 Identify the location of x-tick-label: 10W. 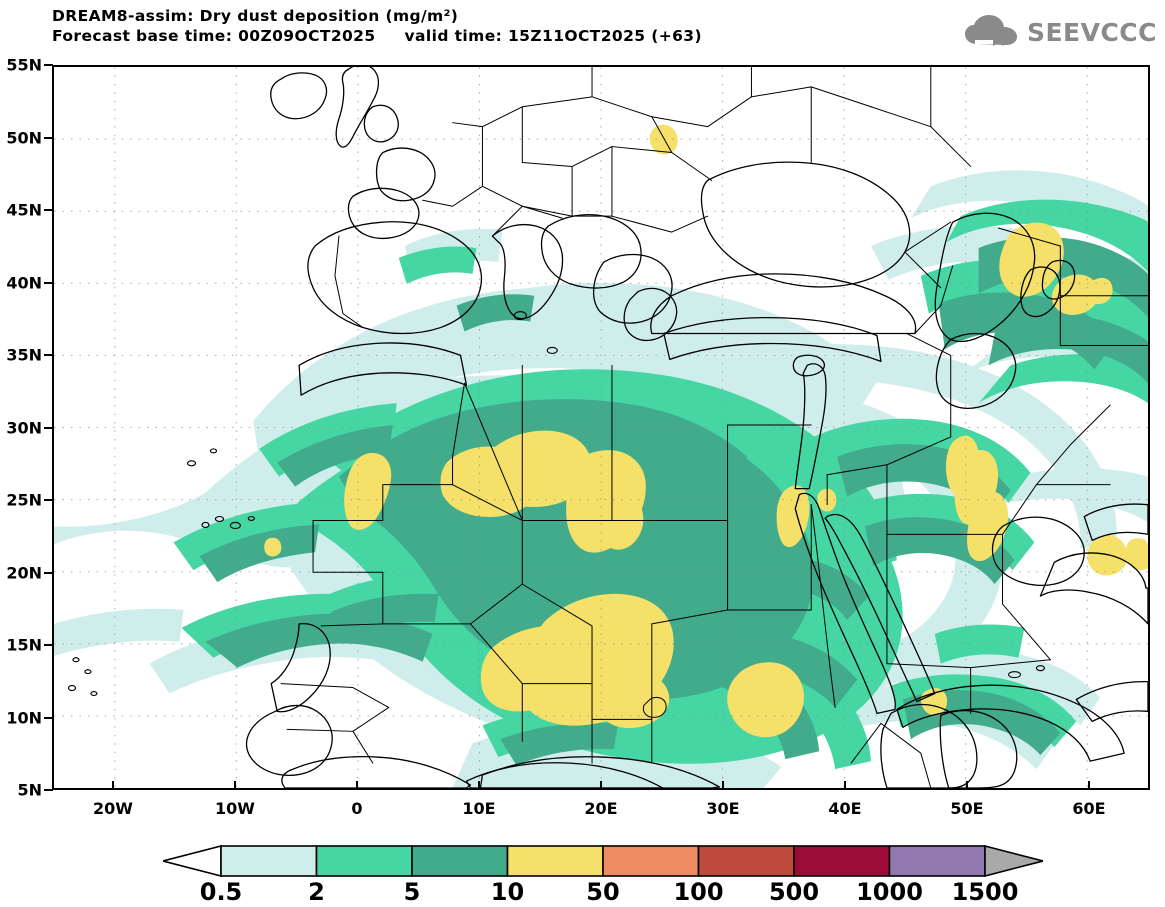
(235, 808).